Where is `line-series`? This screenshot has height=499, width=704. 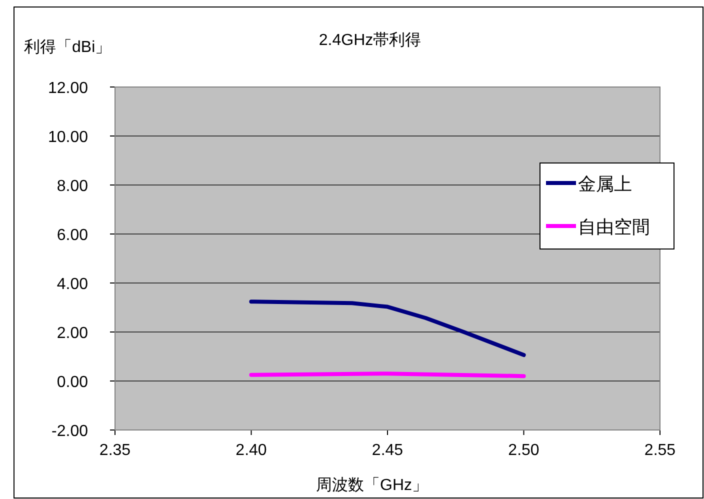 line-series is located at coordinates (387, 328).